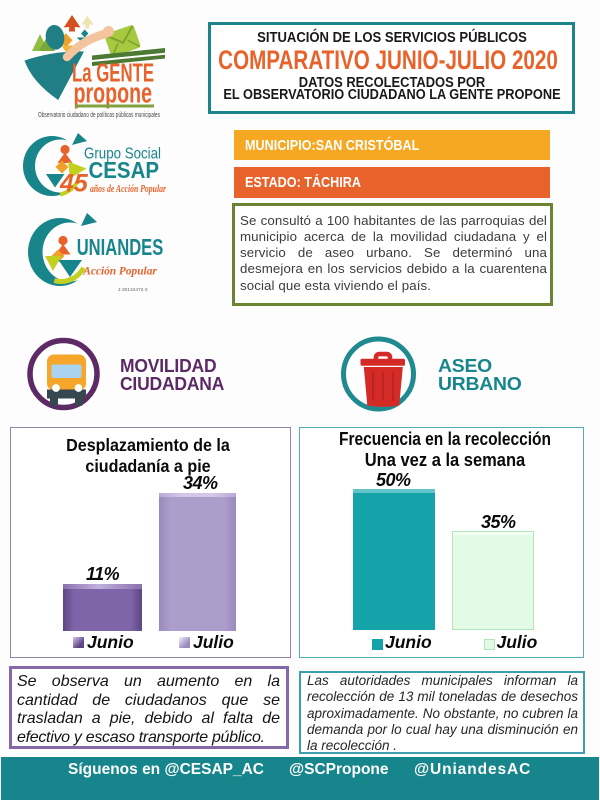 The image size is (600, 800). I want to click on svg-text: años de Acción Popular, so click(128, 189).